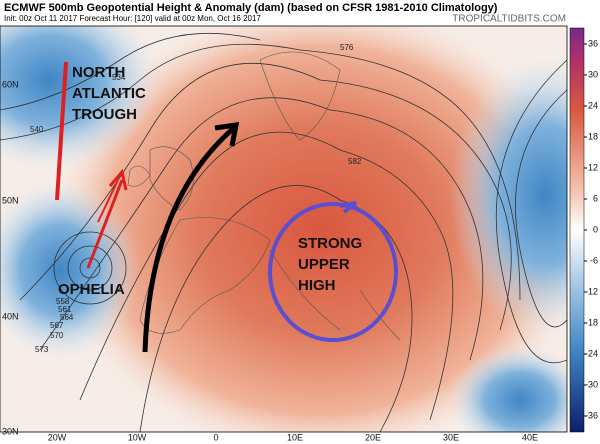  I want to click on colorbar-label: 24, so click(593, 105).